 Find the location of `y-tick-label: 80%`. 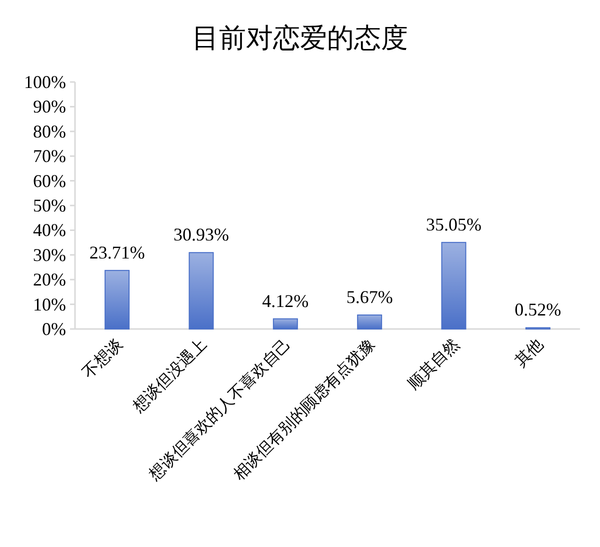

y-tick-label: 80% is located at coordinates (49, 131).